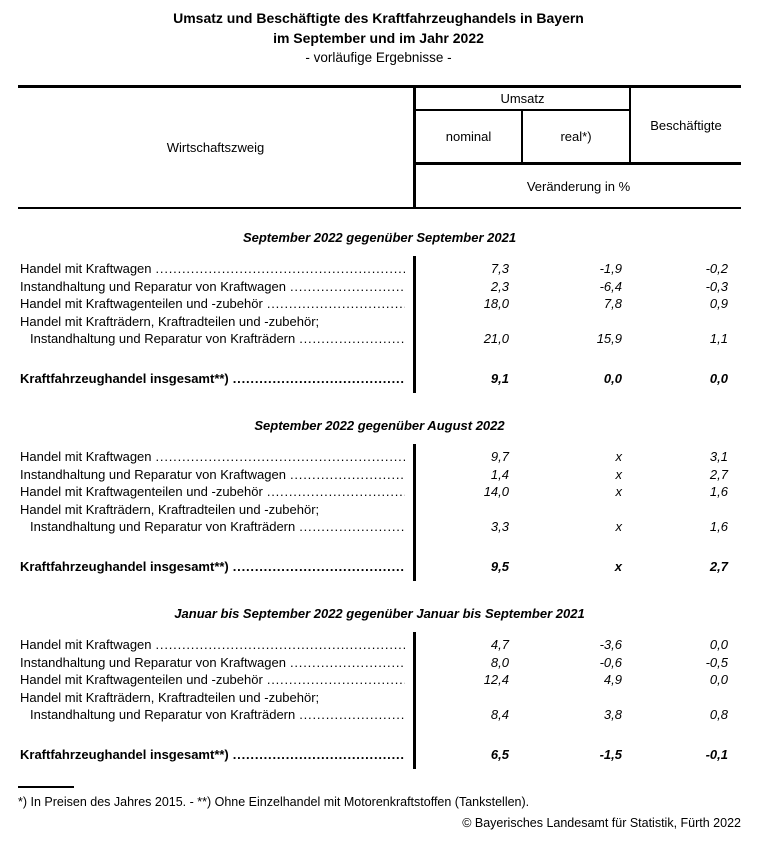  Describe the element at coordinates (610, 286) in the screenshot. I see `value-real: -6,4` at that location.